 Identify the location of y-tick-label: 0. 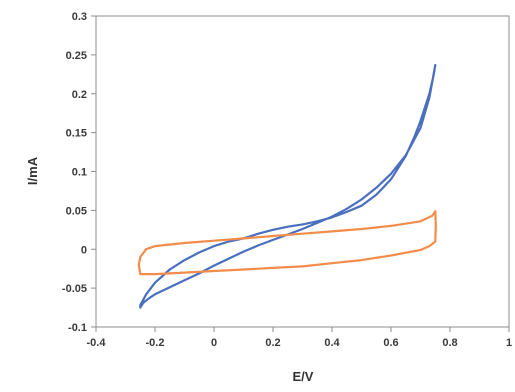
(84, 250).